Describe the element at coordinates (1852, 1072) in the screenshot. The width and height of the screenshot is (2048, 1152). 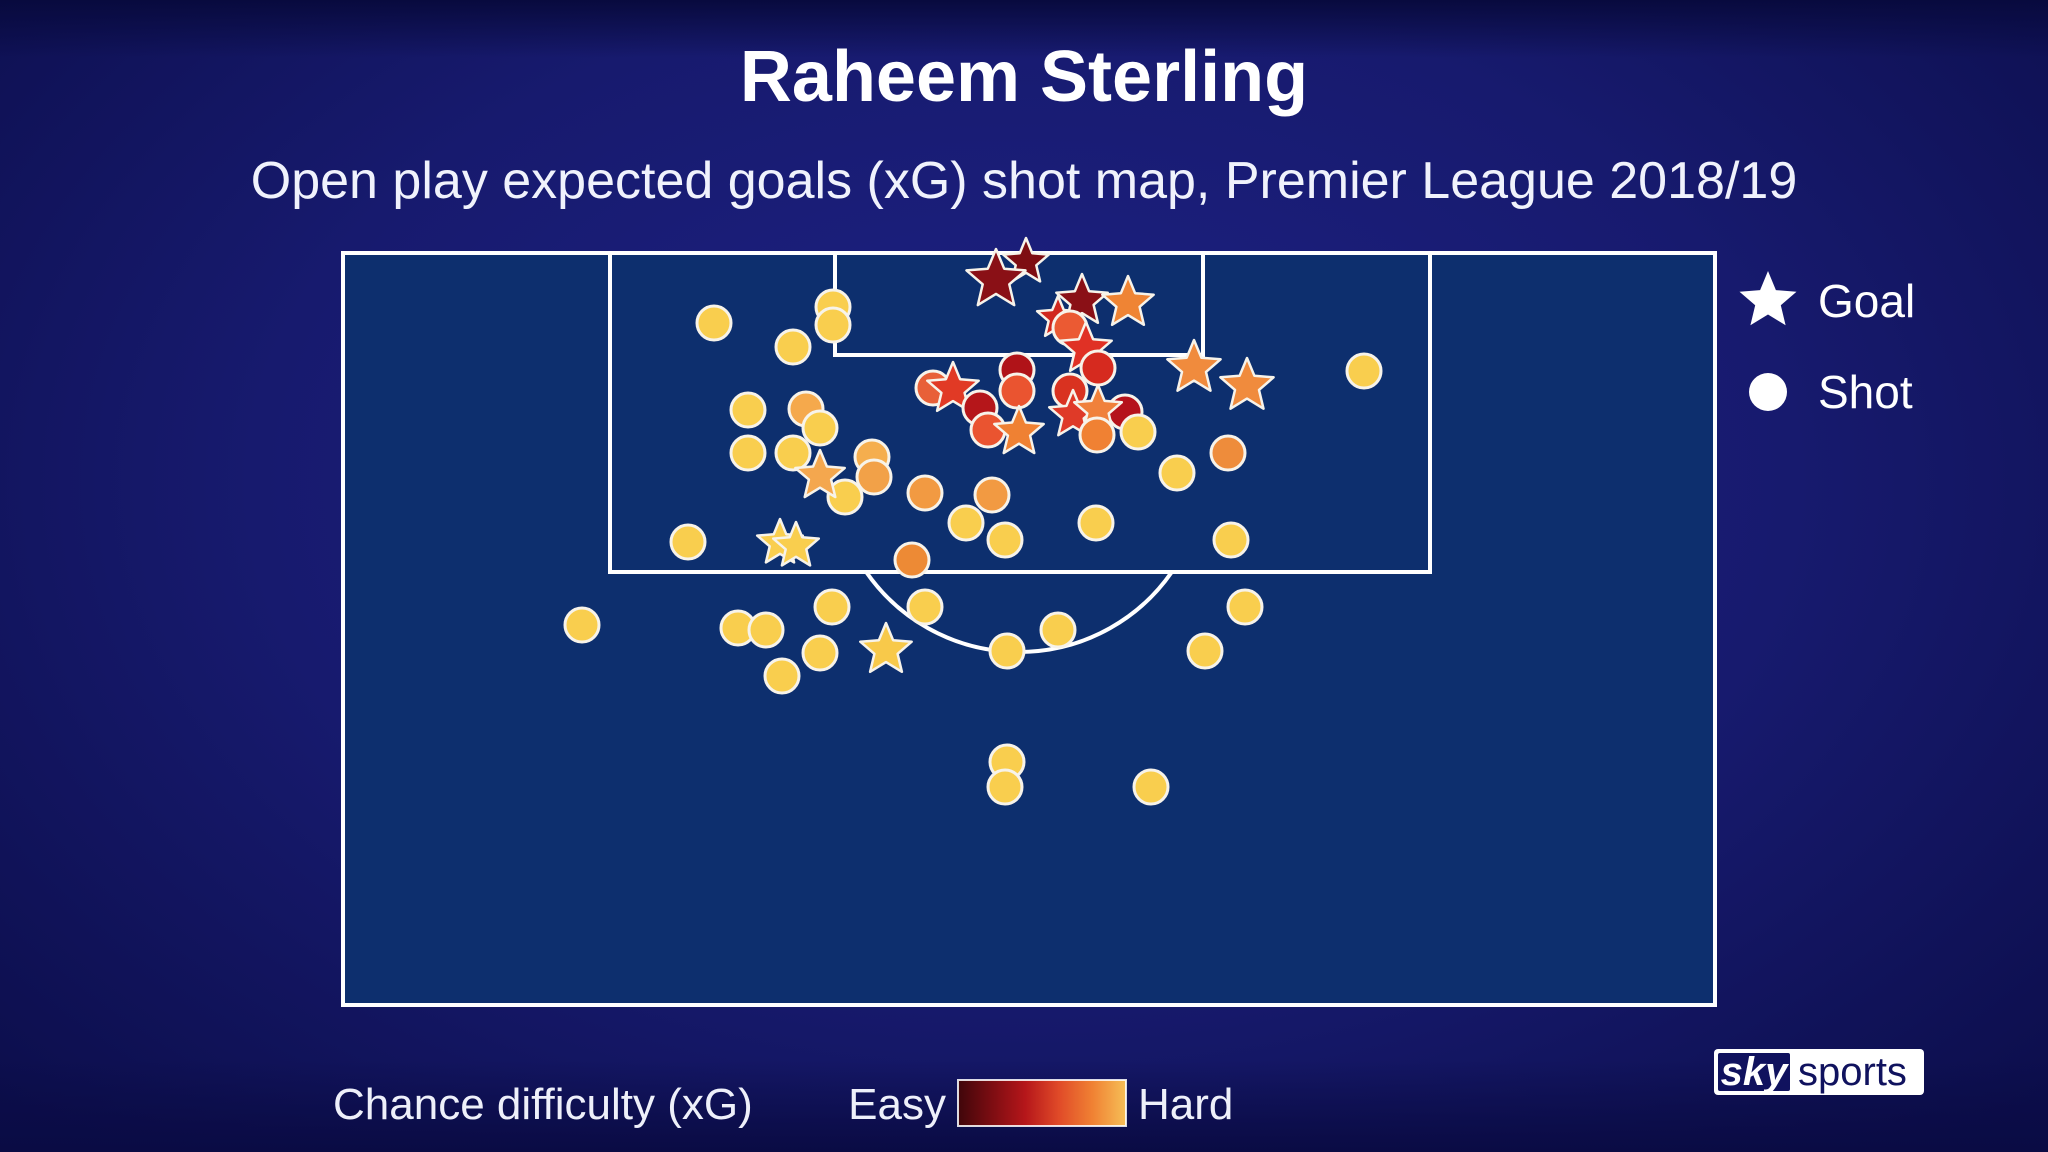
I see `sports-logo-text: sports` at that location.